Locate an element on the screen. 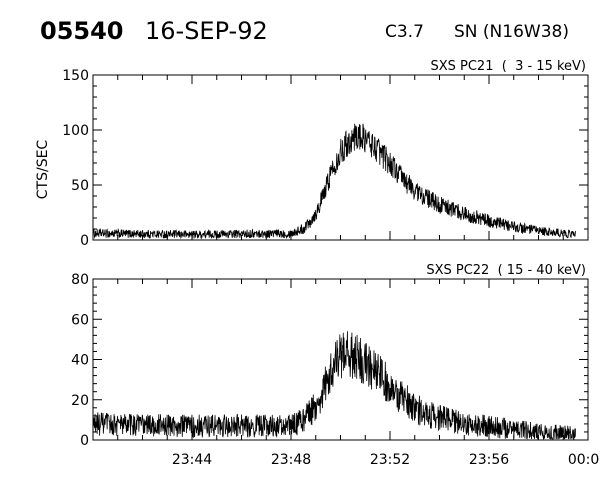 Image resolution: width=600 pixels, height=480 pixels. panel-label: SXS PC21 ( 3 - 15 keV) is located at coordinates (508, 66).